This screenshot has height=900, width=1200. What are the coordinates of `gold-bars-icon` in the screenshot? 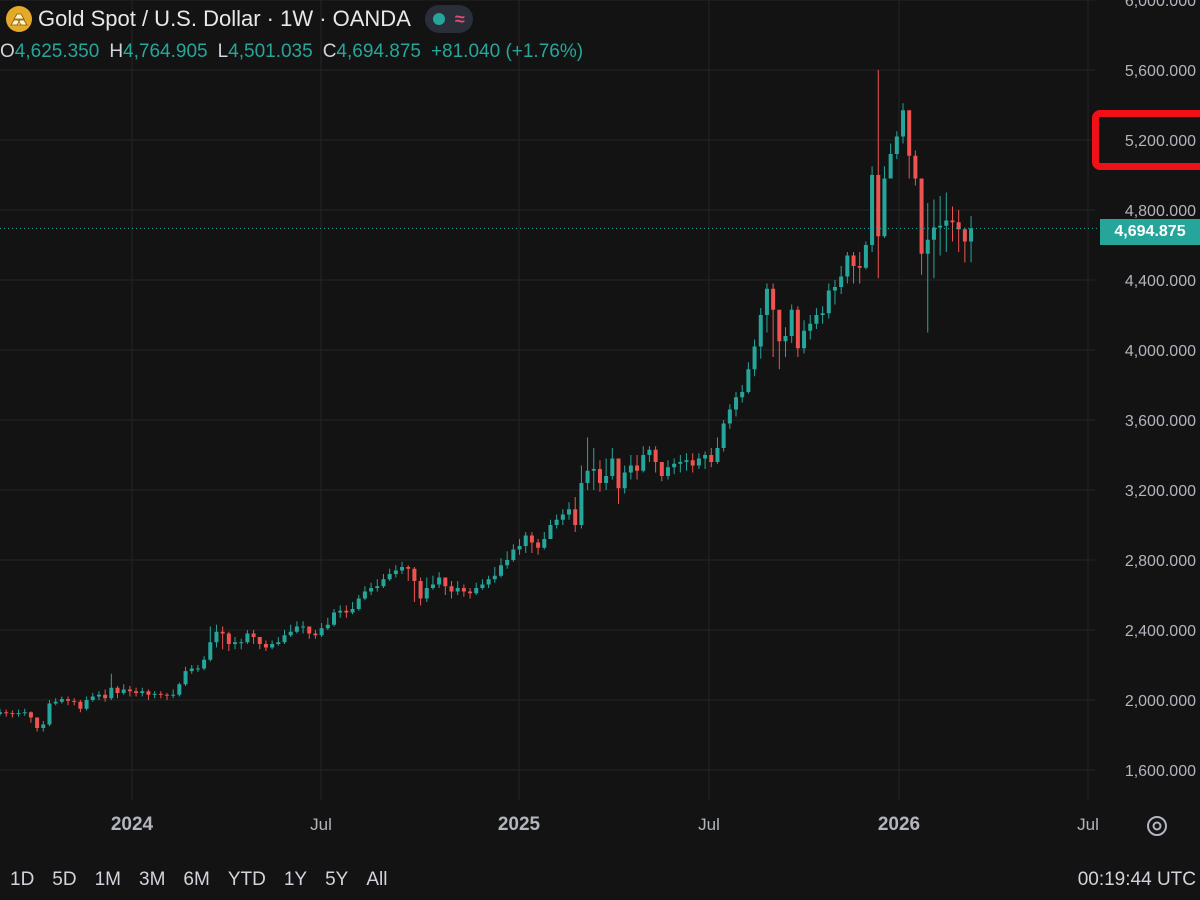 It's located at (19, 19).